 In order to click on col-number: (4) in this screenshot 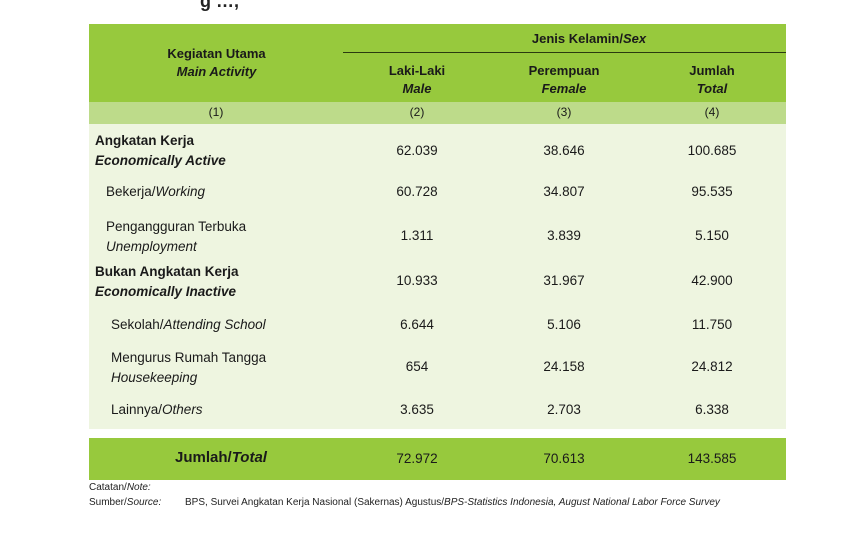, I will do `click(712, 112)`.